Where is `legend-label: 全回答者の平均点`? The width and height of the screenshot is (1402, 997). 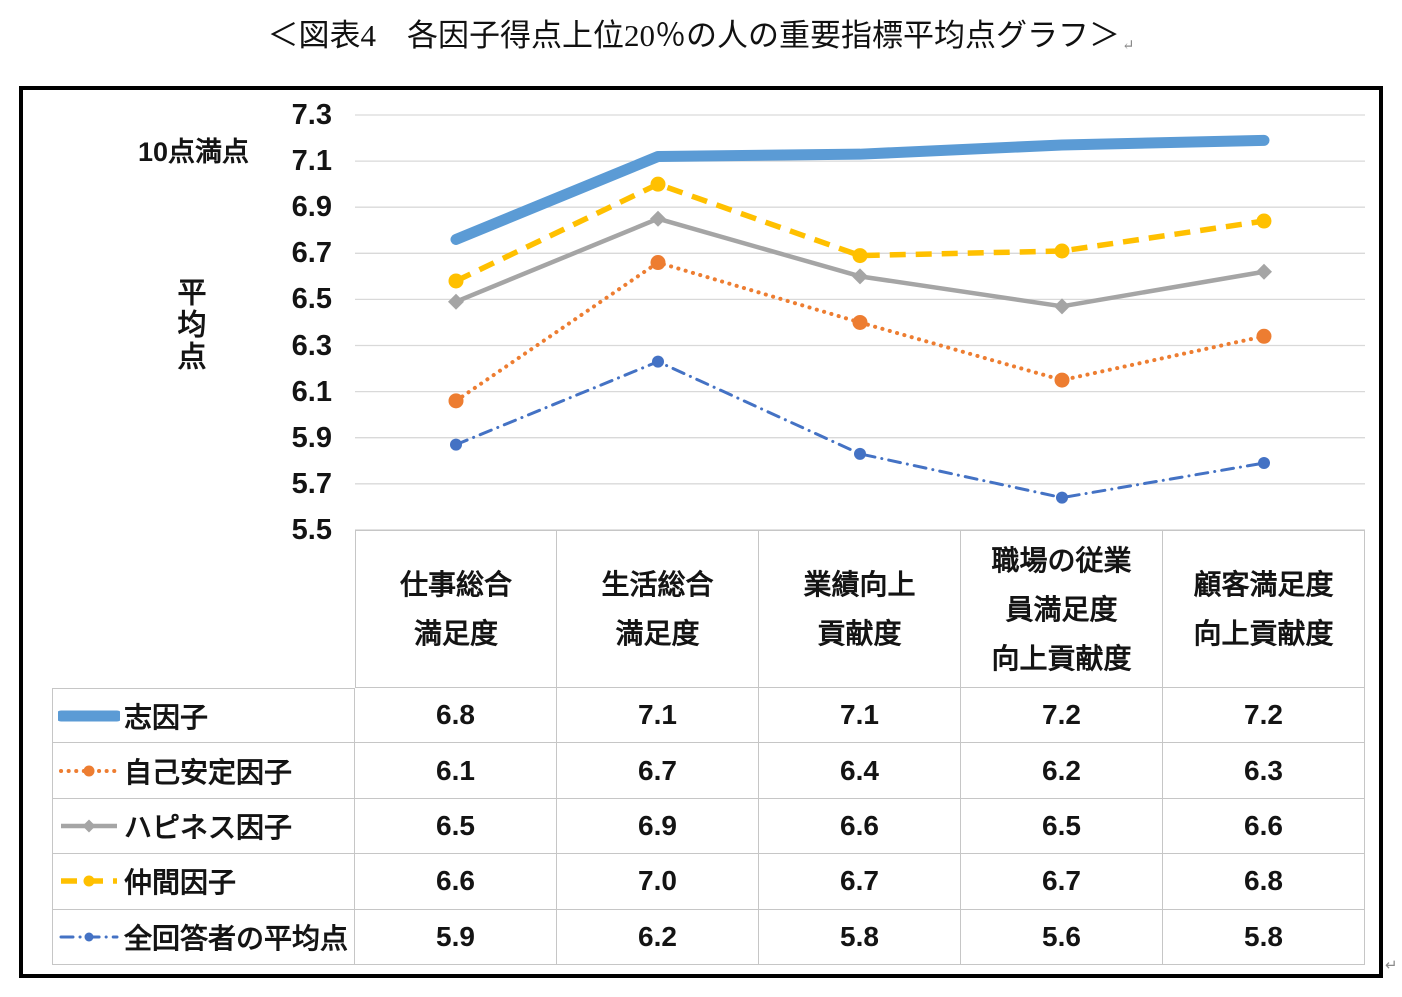
legend-label: 全回答者の平均点 is located at coordinates (236, 938).